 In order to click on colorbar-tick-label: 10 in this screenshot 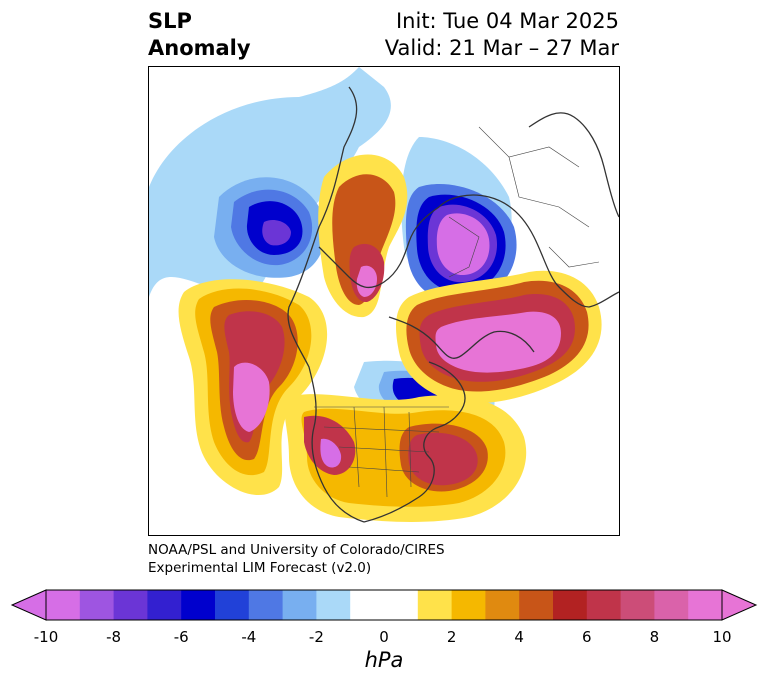, I will do `click(722, 637)`.